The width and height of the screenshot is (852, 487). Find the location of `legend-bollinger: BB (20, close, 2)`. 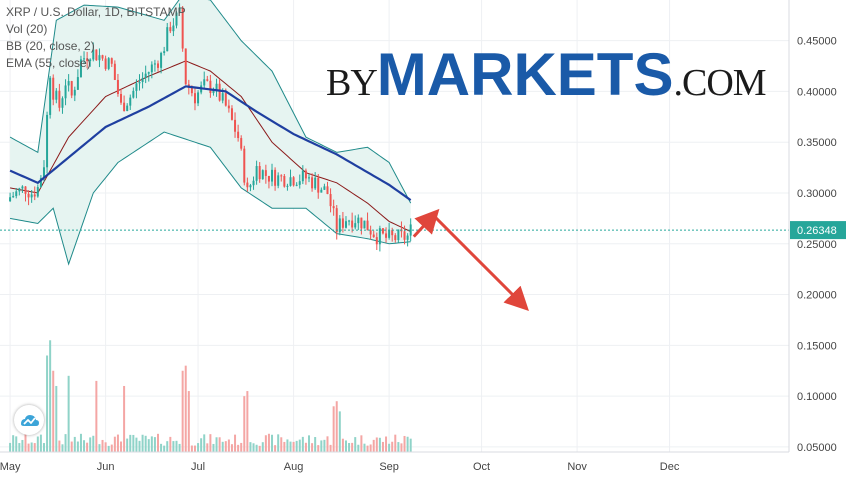

legend-bollinger: BB (20, close, 2) is located at coordinates (50, 46).